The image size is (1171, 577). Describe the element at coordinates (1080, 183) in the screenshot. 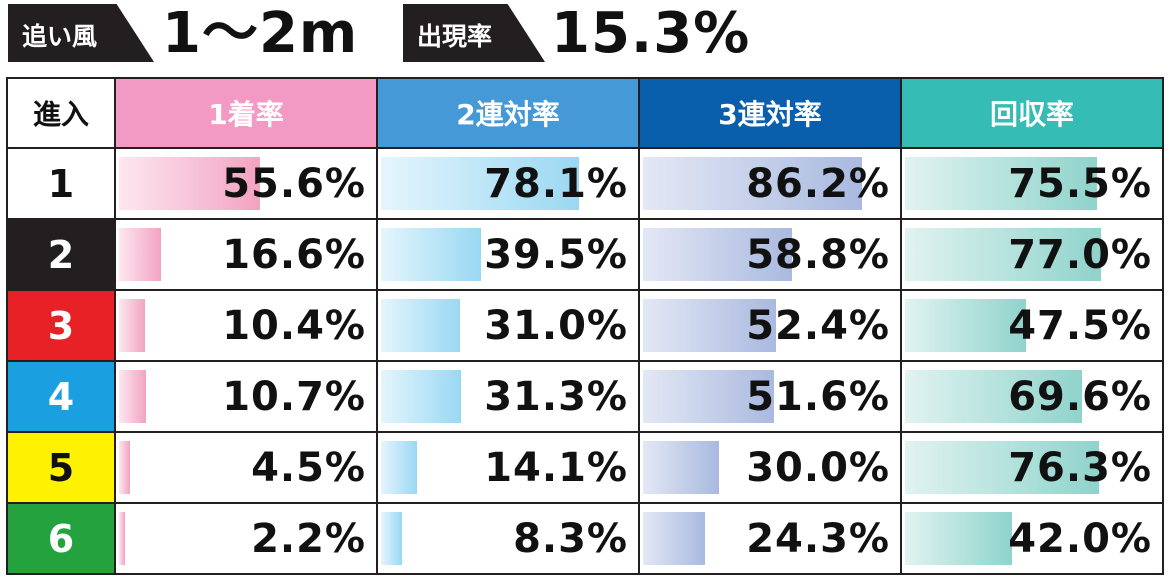

I see `return-rate-value: 75.5%` at that location.